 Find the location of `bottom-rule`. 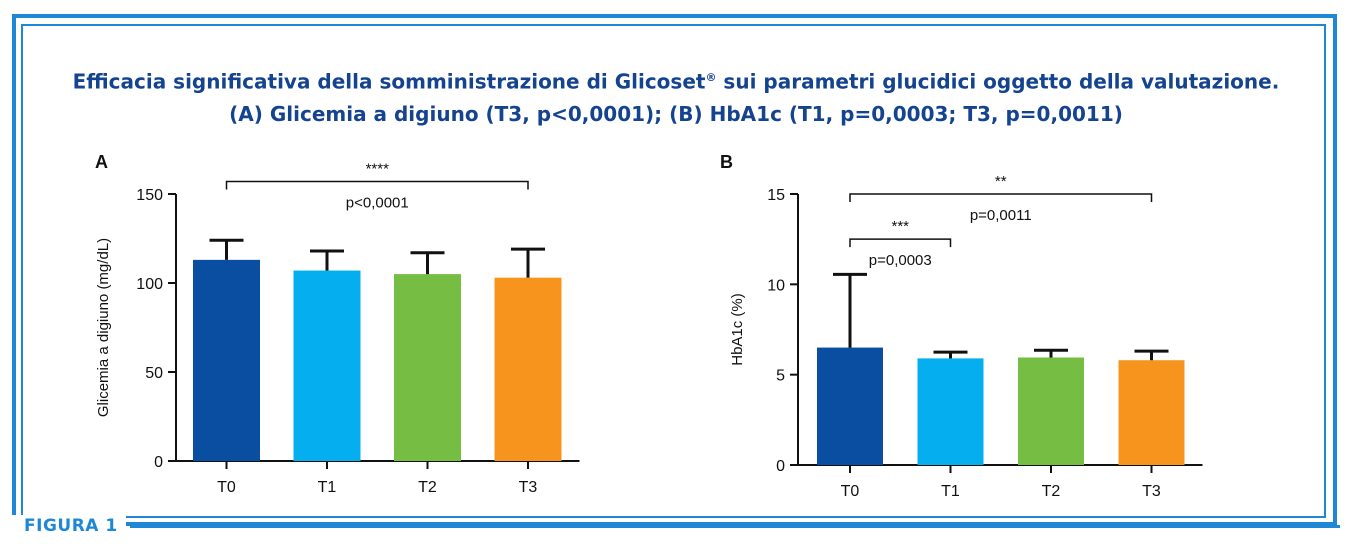

bottom-rule is located at coordinates (735, 526).